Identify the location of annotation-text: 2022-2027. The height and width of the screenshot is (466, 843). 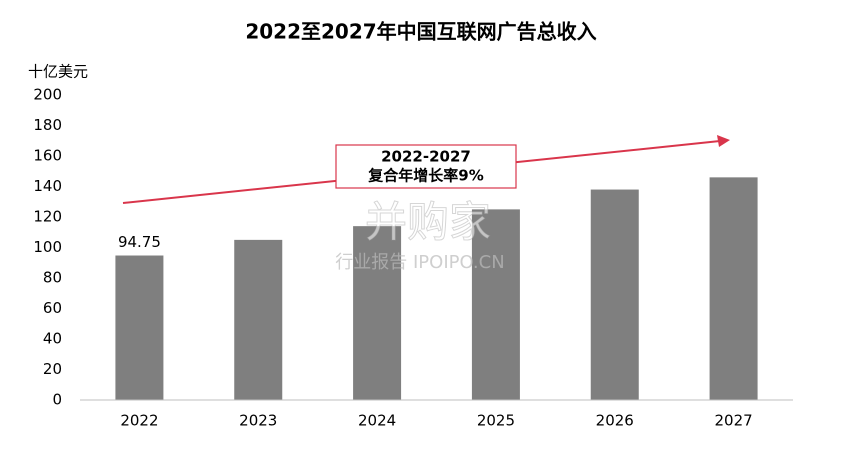
(426, 157).